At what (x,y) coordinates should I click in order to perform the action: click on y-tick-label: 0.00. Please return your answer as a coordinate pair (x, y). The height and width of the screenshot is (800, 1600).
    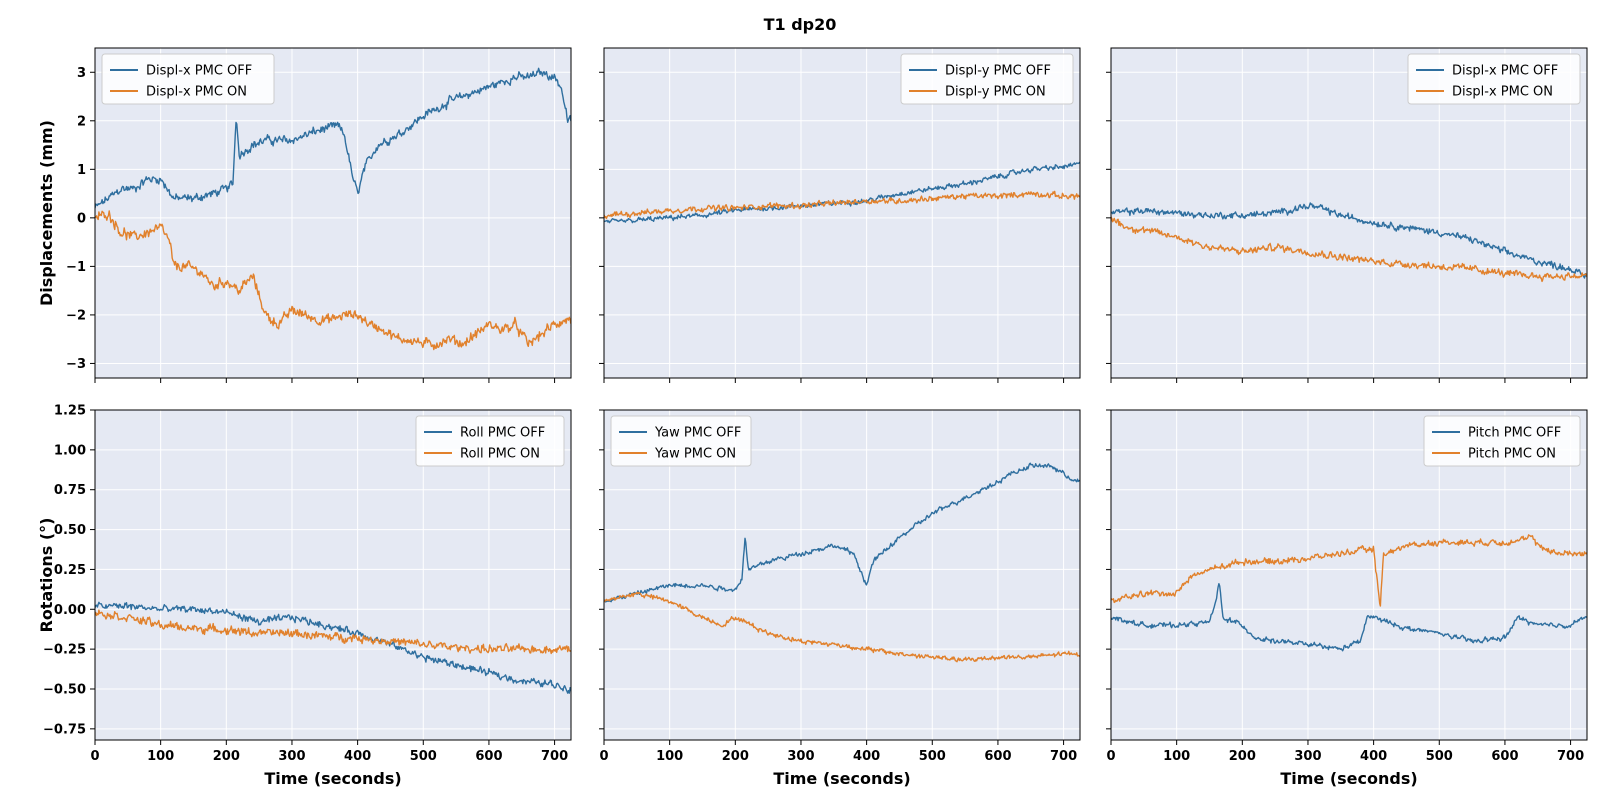
    Looking at the image, I should click on (70, 610).